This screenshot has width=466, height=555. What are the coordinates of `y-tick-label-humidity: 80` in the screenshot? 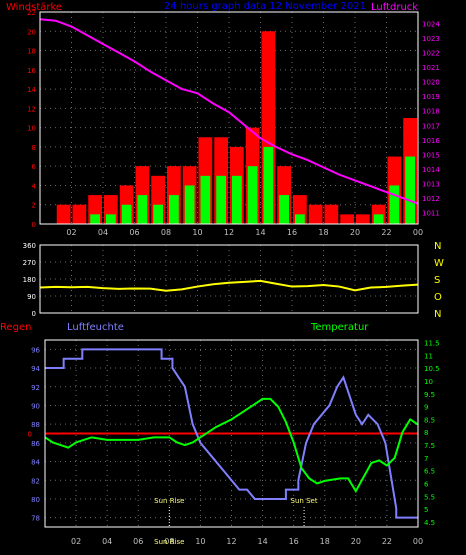 It's located at (35, 500).